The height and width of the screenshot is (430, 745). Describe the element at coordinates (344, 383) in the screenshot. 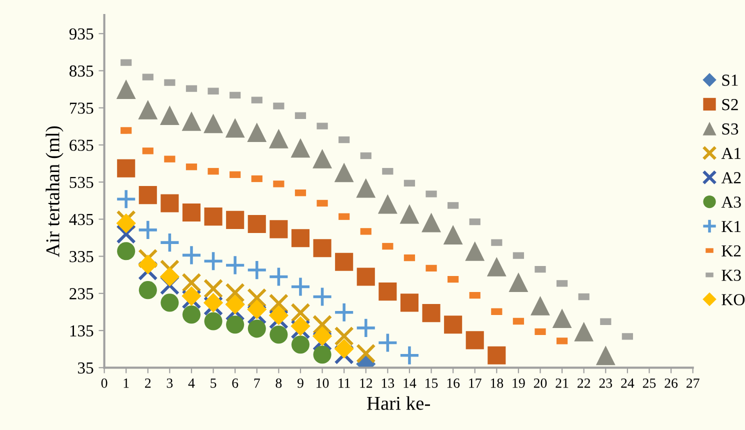

I see `x-tick-label: 11` at that location.